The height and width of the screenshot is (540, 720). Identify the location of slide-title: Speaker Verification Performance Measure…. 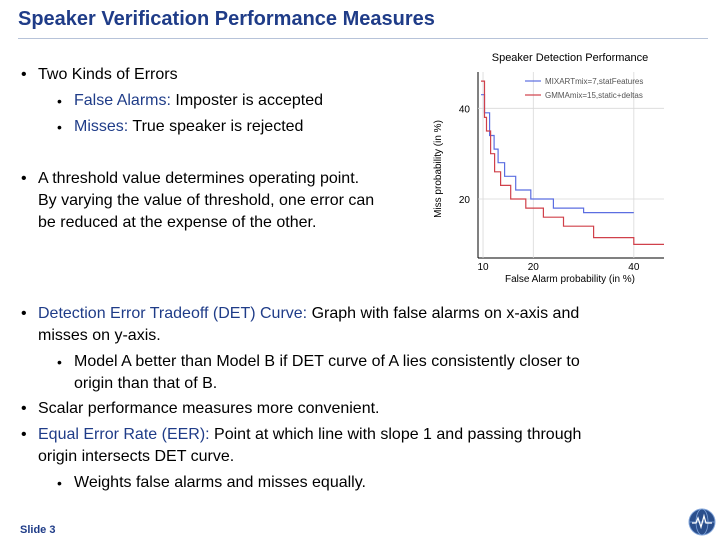
(226, 19).